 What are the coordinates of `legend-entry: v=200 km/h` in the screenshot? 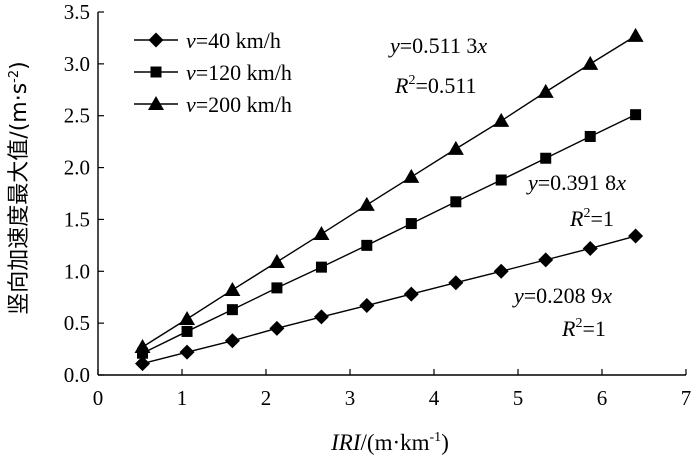 It's located at (213, 104).